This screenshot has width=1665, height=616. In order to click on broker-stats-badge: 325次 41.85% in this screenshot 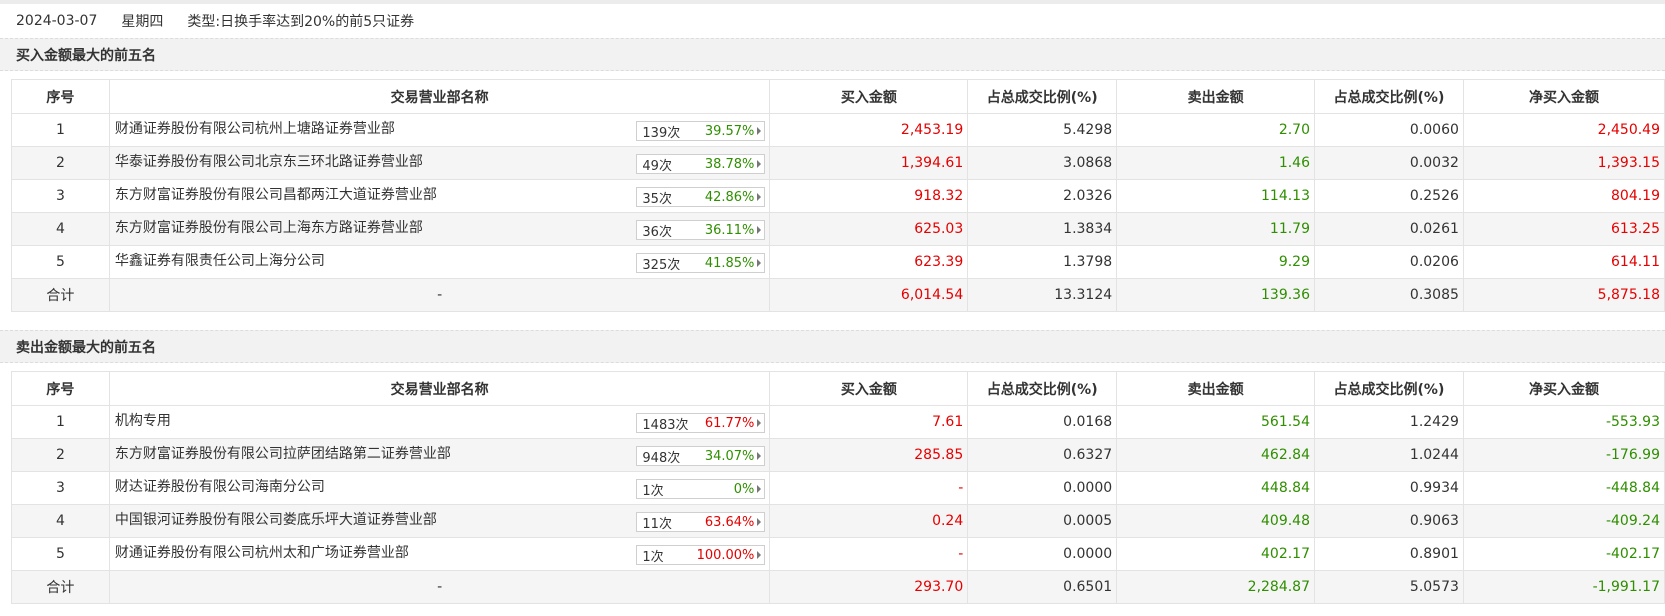, I will do `click(701, 263)`.